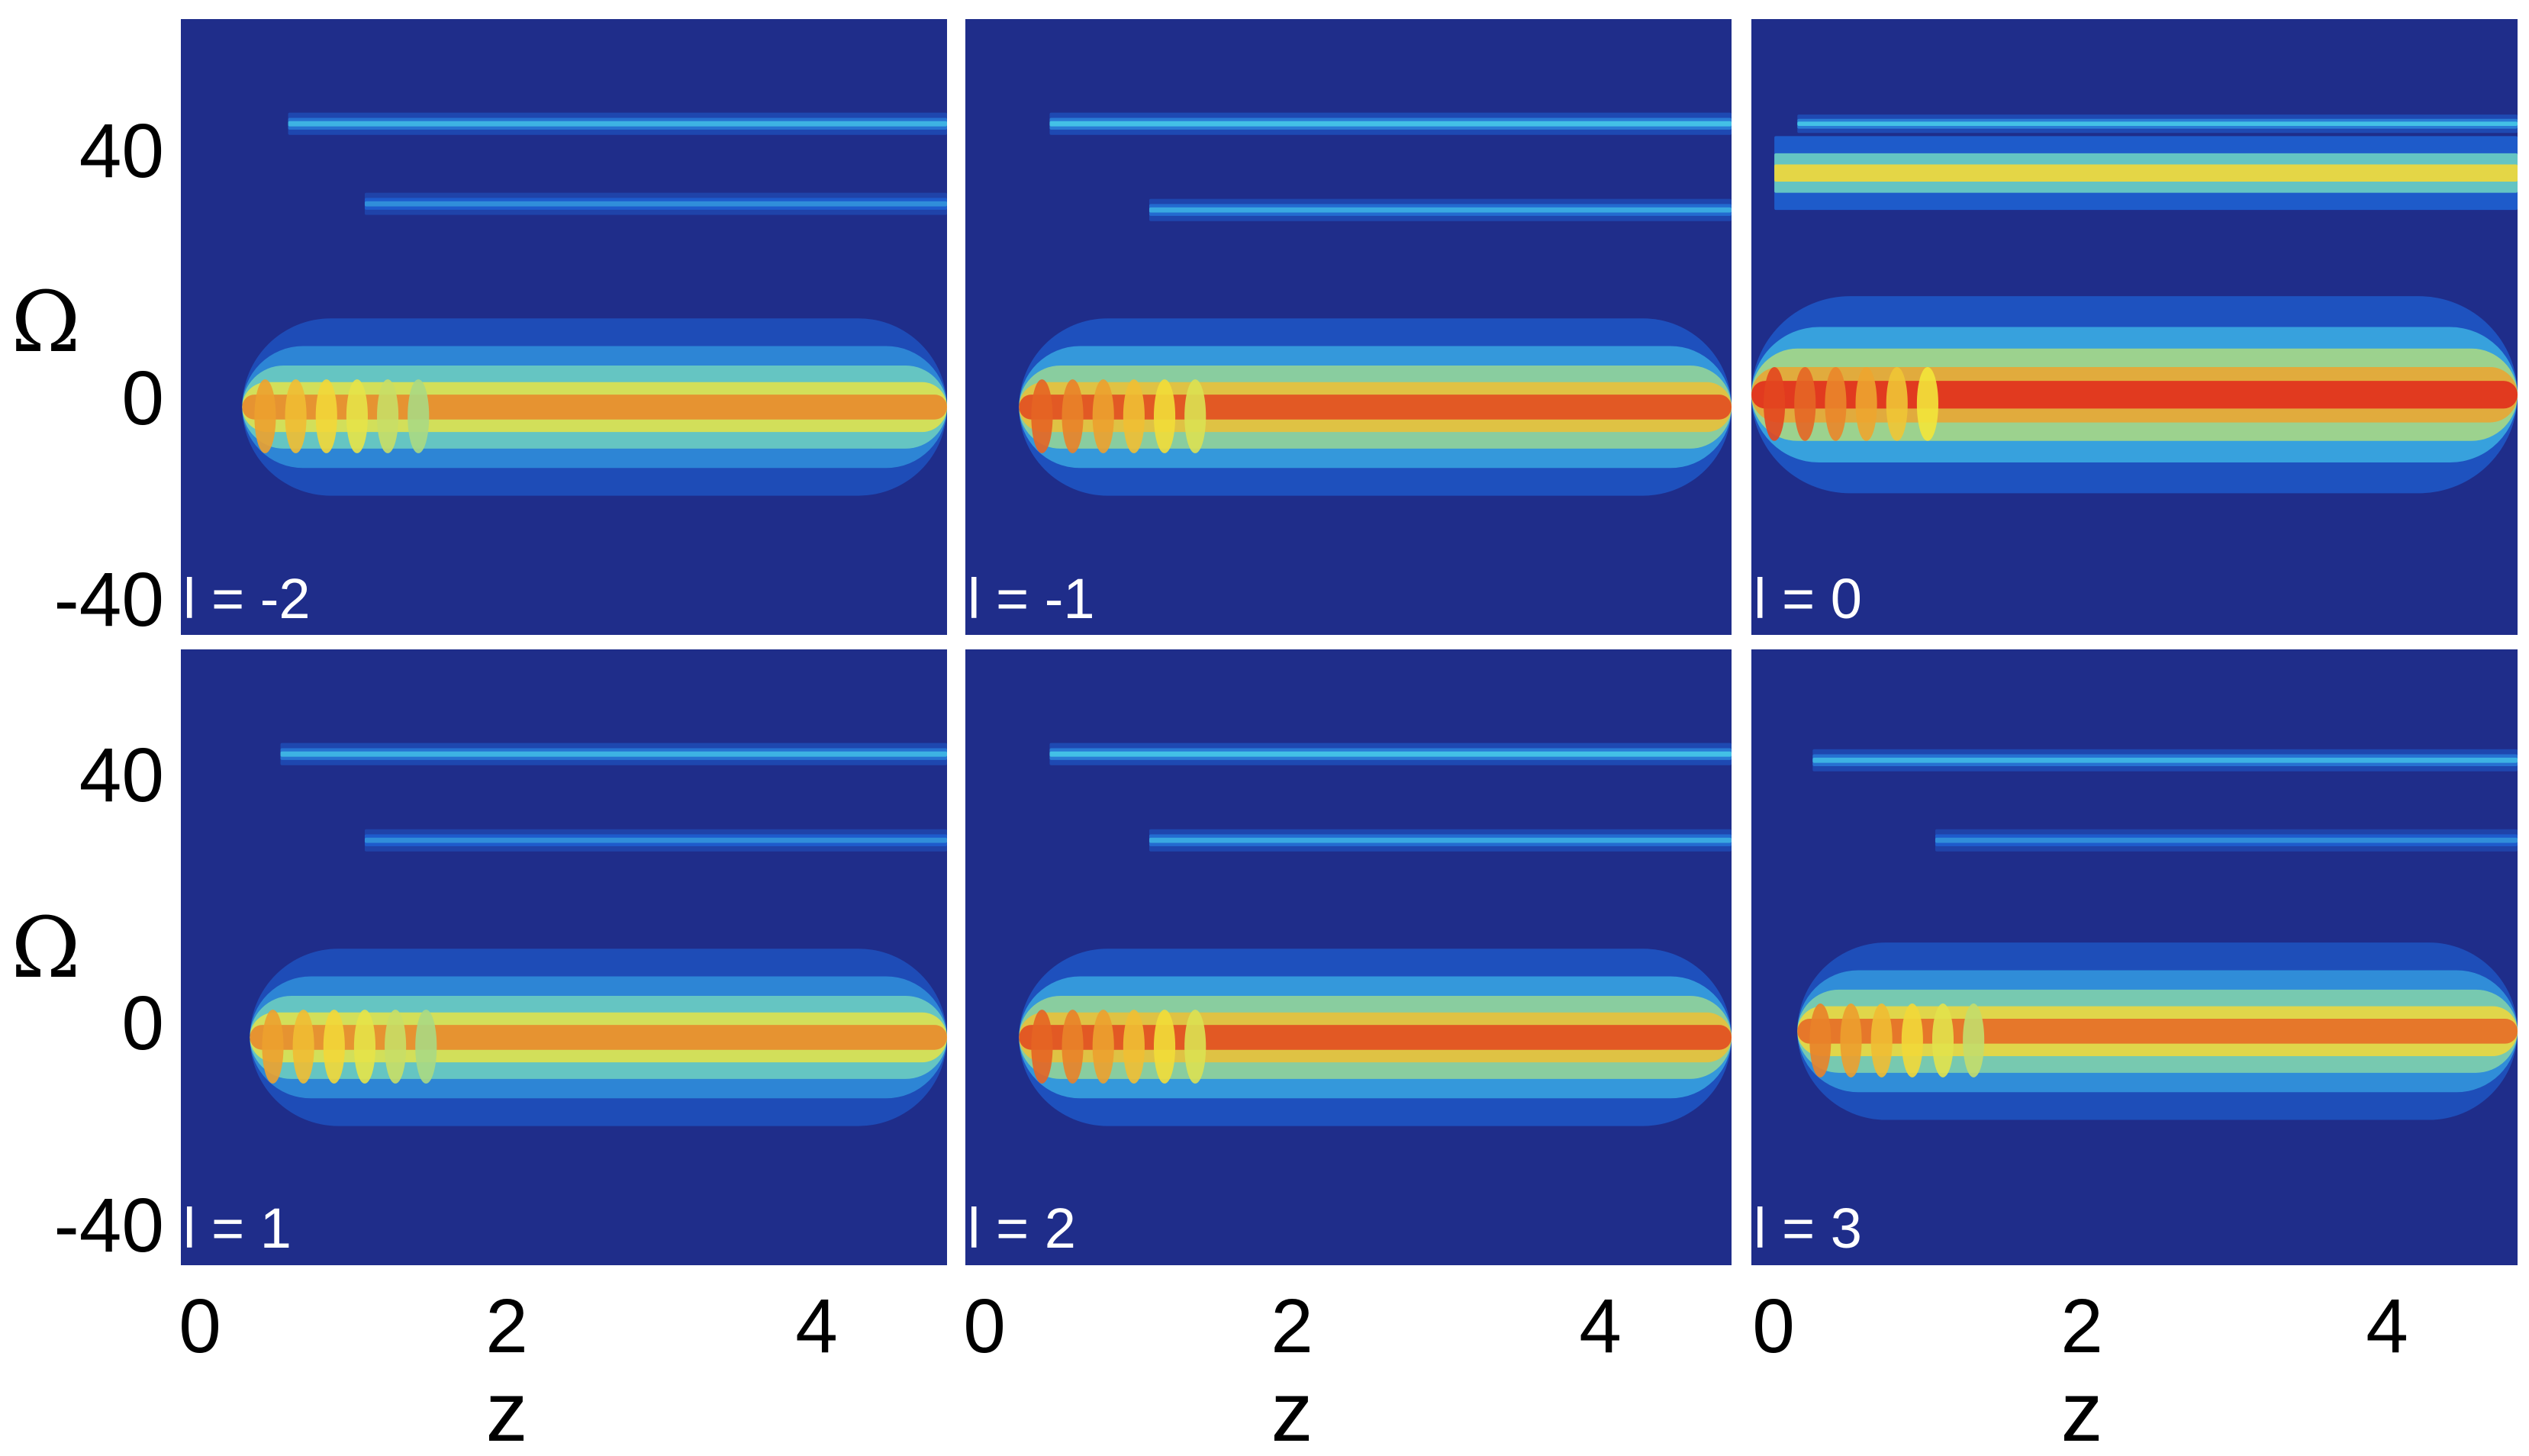 Image resolution: width=2529 pixels, height=1456 pixels. I want to click on main-band, so click(2134, 395).